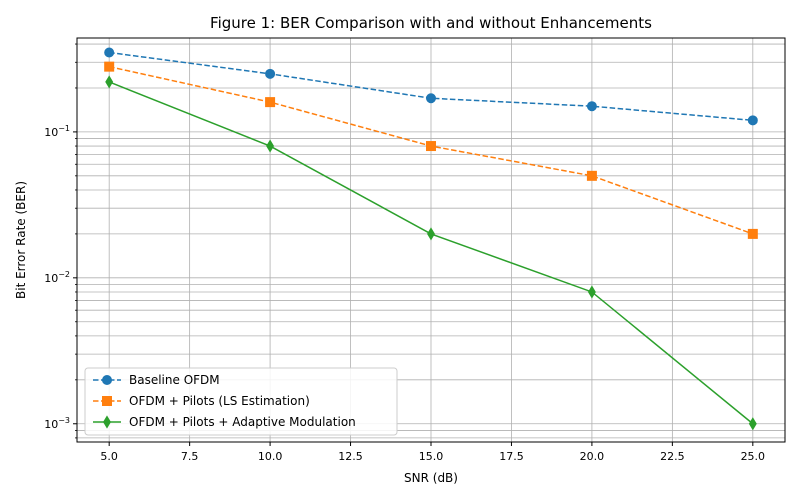 Image resolution: width=800 pixels, height=500 pixels. I want to click on x-tick-label: 7.5, so click(190, 456).